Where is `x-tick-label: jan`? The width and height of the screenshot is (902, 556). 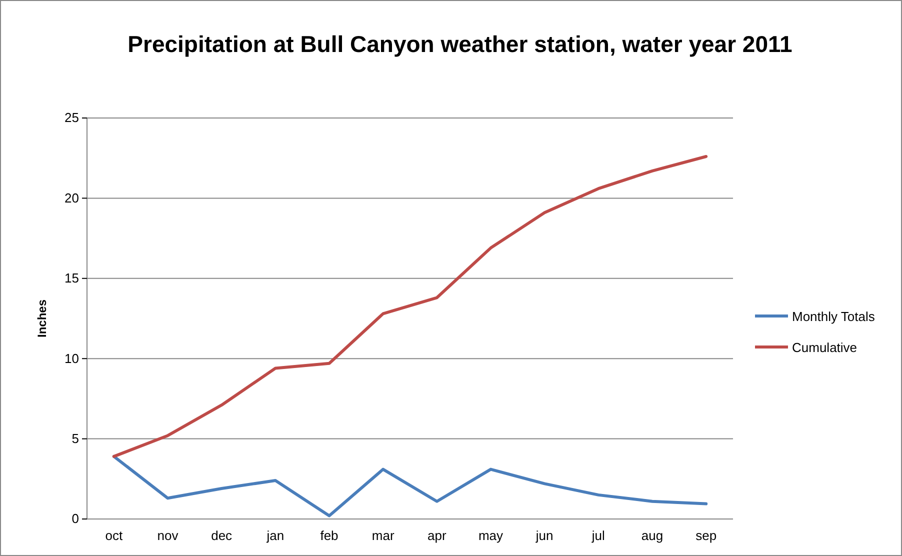 x-tick-label: jan is located at coordinates (275, 536).